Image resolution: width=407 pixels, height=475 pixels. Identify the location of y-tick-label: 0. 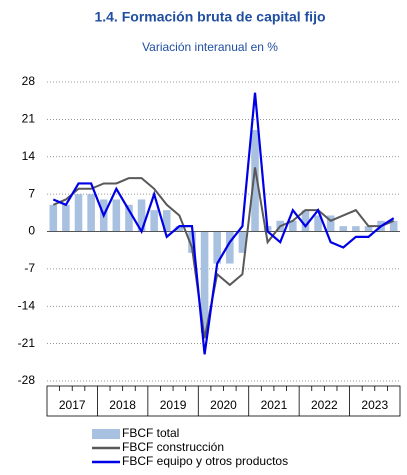
(31, 231).